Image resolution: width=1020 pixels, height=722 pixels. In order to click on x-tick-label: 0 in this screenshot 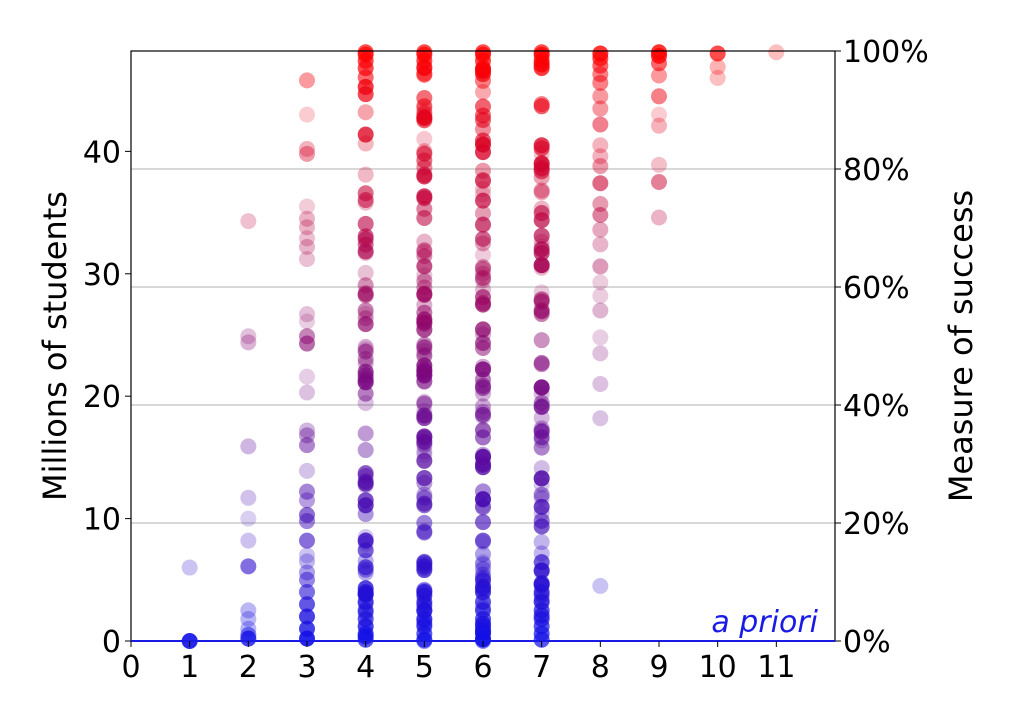, I will do `click(130, 667)`.